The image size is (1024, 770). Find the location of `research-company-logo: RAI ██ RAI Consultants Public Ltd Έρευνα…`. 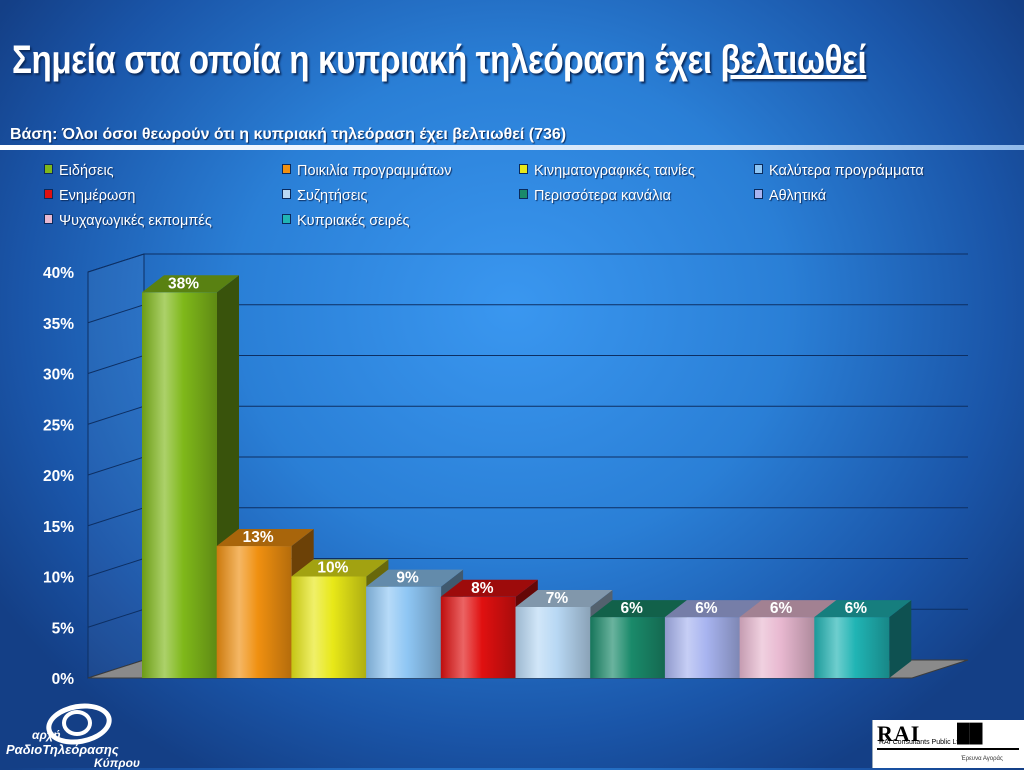

research-company-logo: RAI ██ RAI Consultants Public Ltd Έρευνα… is located at coordinates (948, 744).